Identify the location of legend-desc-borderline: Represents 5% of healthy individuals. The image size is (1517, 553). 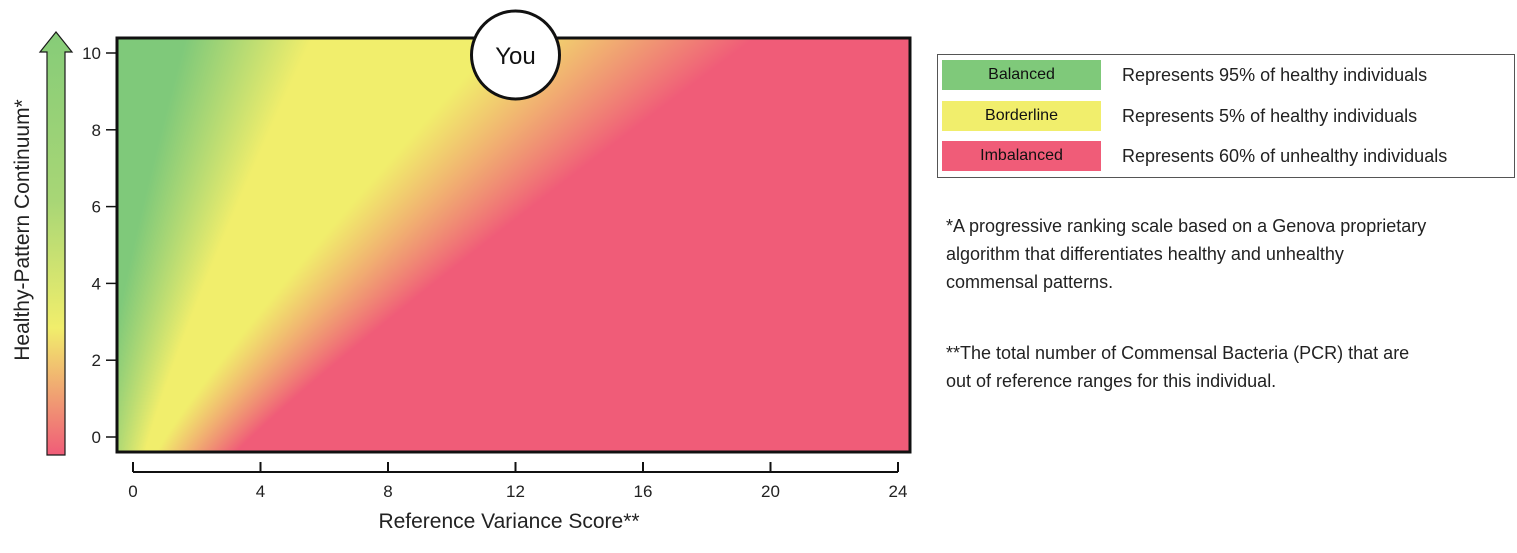
(1270, 116).